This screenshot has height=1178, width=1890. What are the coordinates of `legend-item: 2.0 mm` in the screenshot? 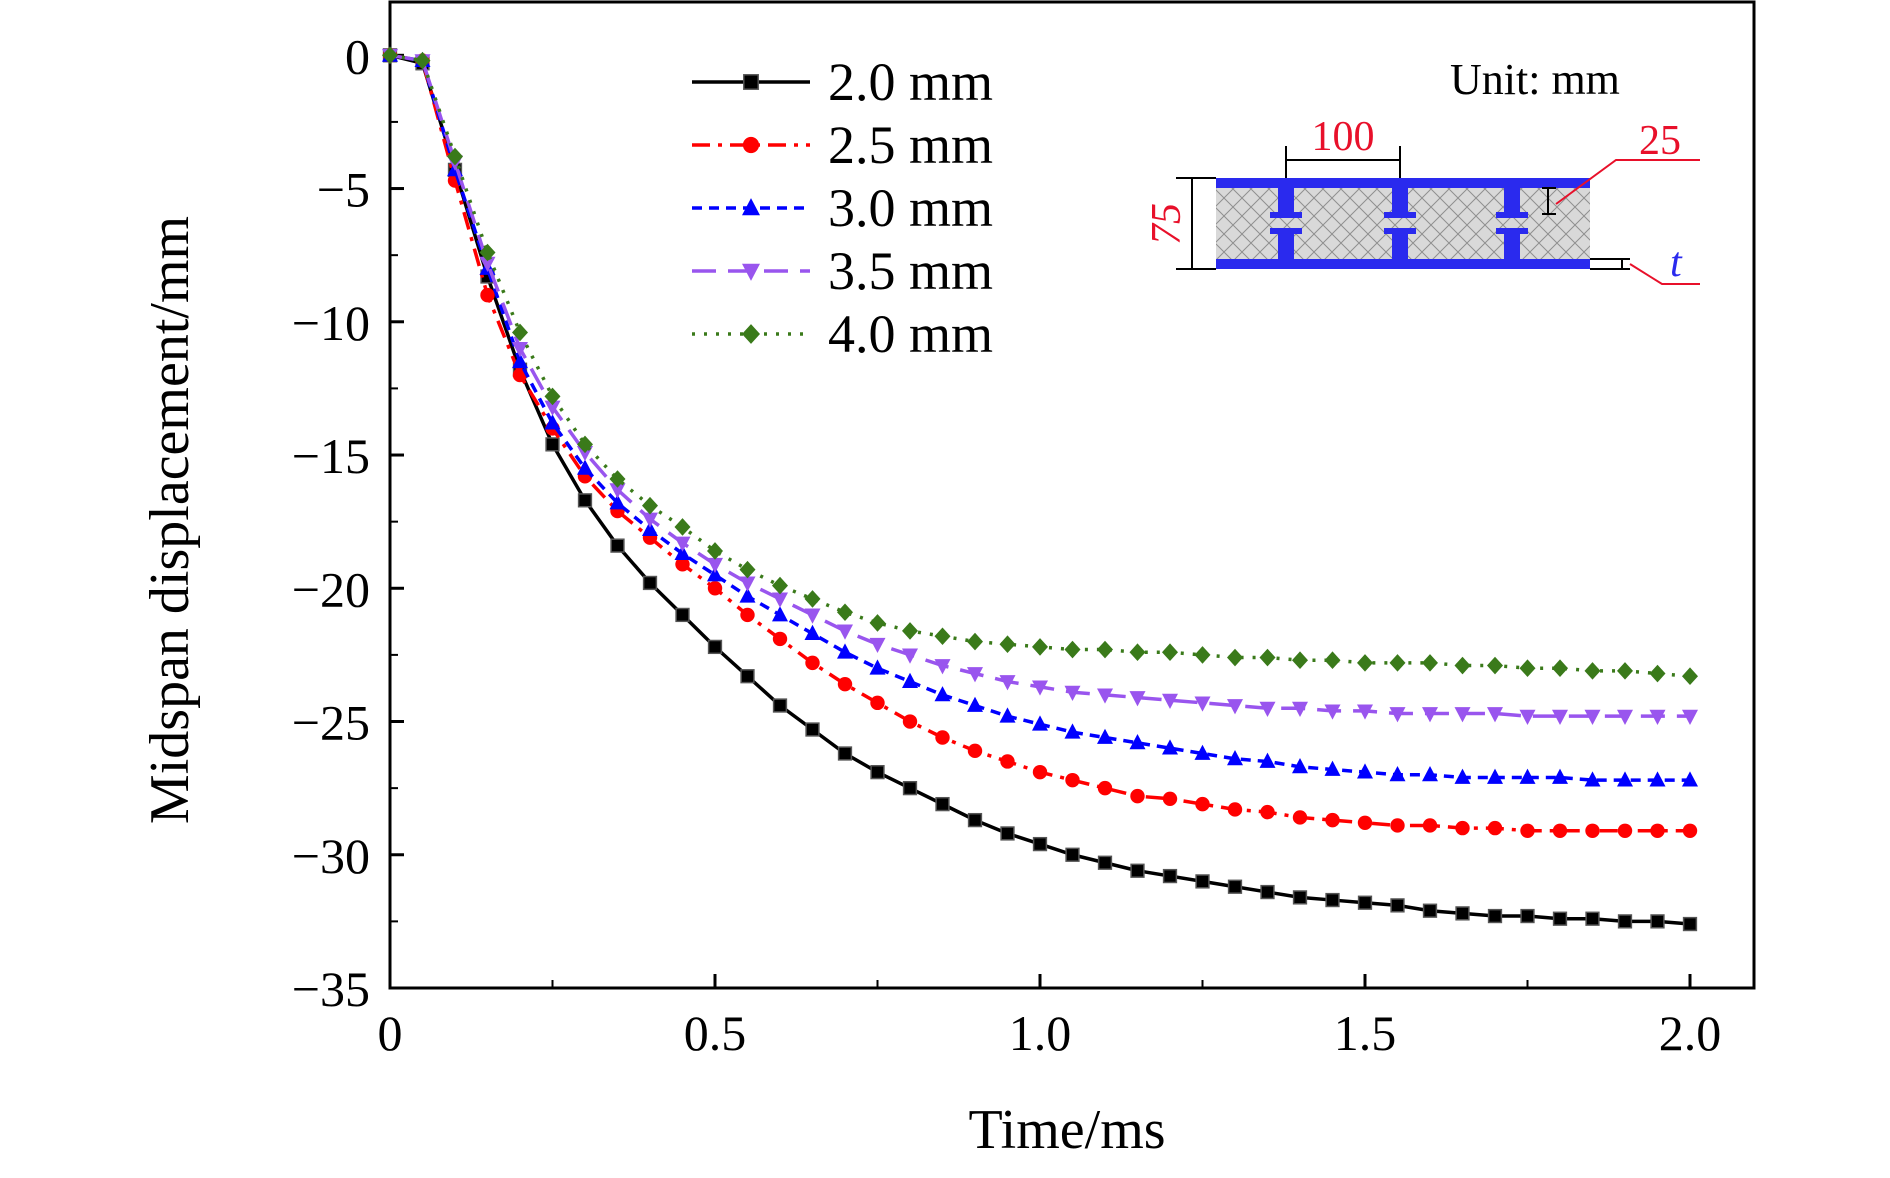 It's located at (842, 82).